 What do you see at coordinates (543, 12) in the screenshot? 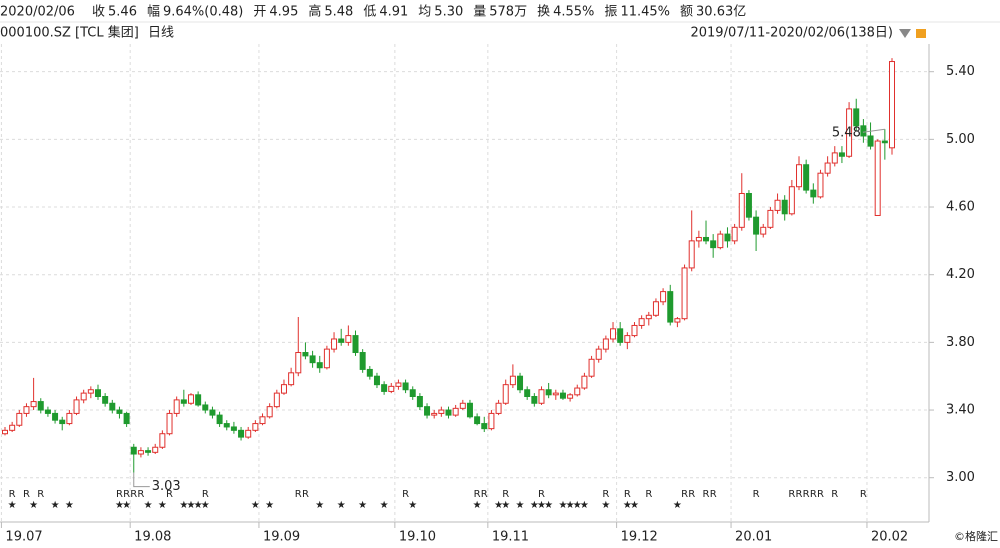
I see `header-label: 换` at bounding box center [543, 12].